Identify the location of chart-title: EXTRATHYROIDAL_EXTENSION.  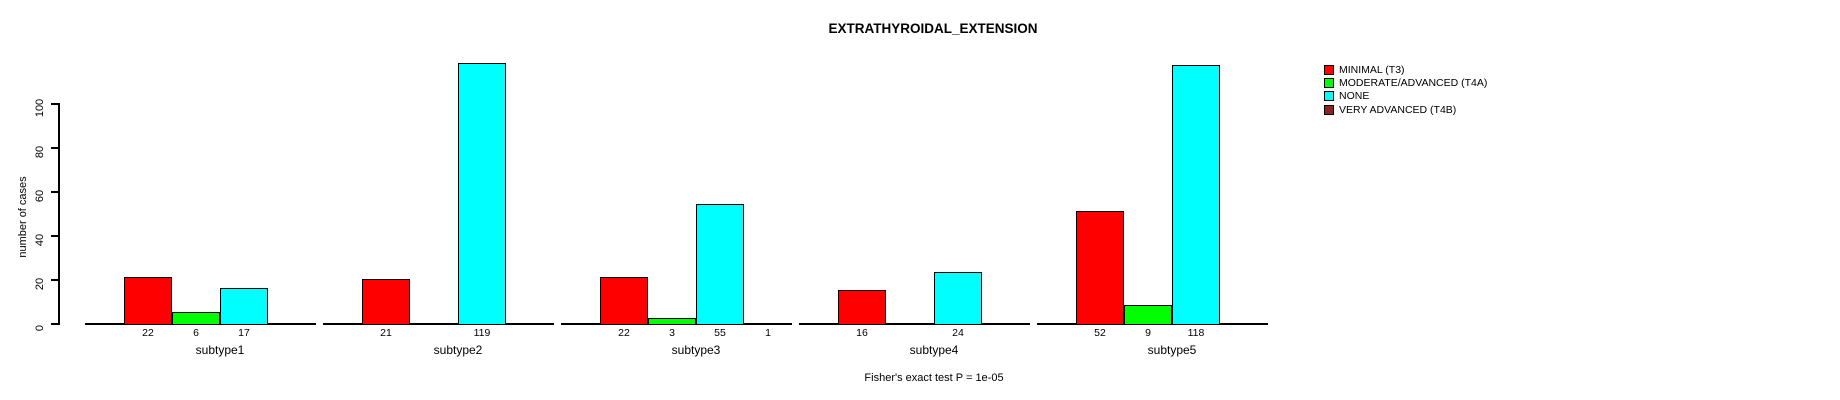
(933, 28).